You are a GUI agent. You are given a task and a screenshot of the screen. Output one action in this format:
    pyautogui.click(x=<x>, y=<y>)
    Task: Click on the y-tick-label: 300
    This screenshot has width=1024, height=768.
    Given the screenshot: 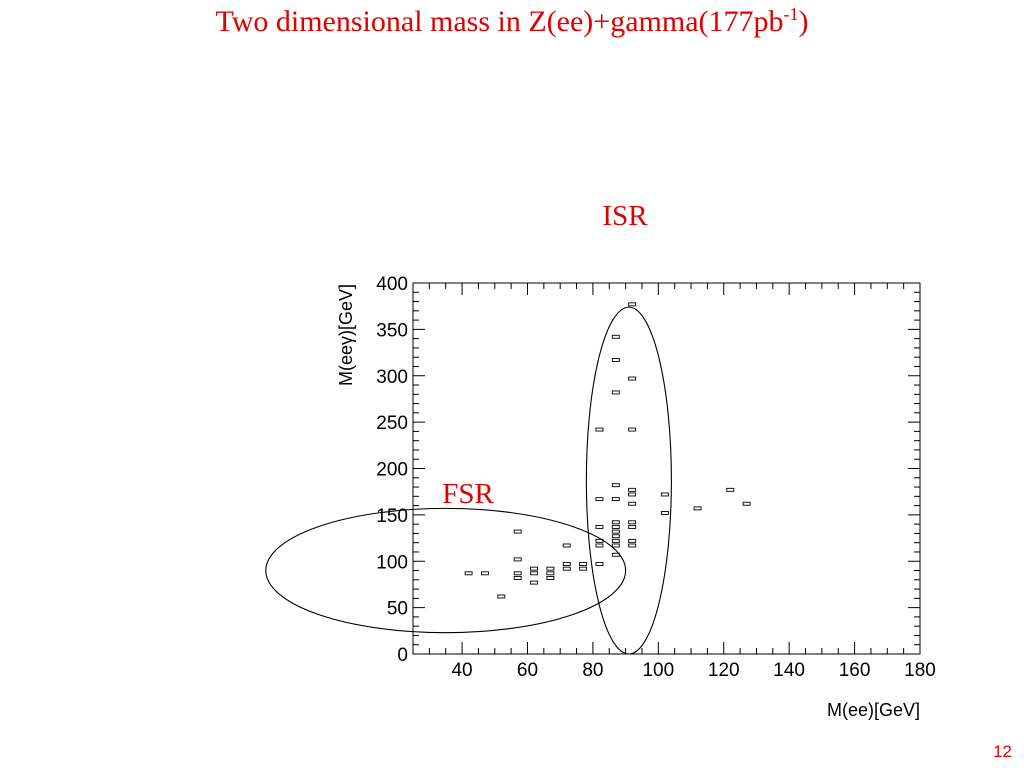 What is the action you would take?
    pyautogui.click(x=392, y=377)
    